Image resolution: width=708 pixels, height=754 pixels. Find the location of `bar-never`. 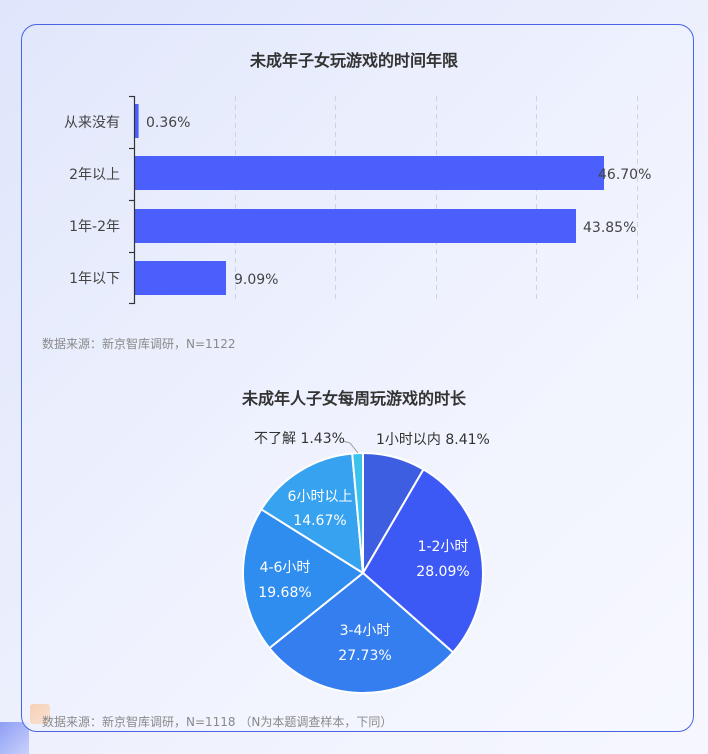

bar-never is located at coordinates (137, 121).